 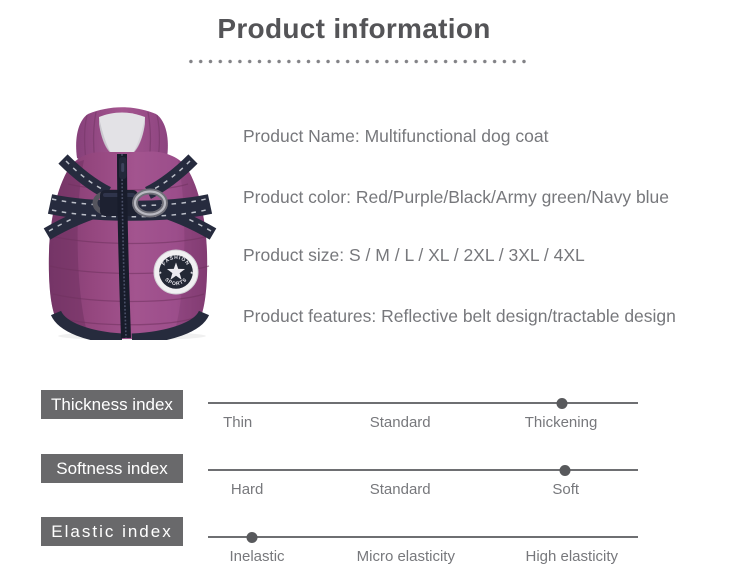 What do you see at coordinates (354, 28) in the screenshot?
I see `page-title: Product information` at bounding box center [354, 28].